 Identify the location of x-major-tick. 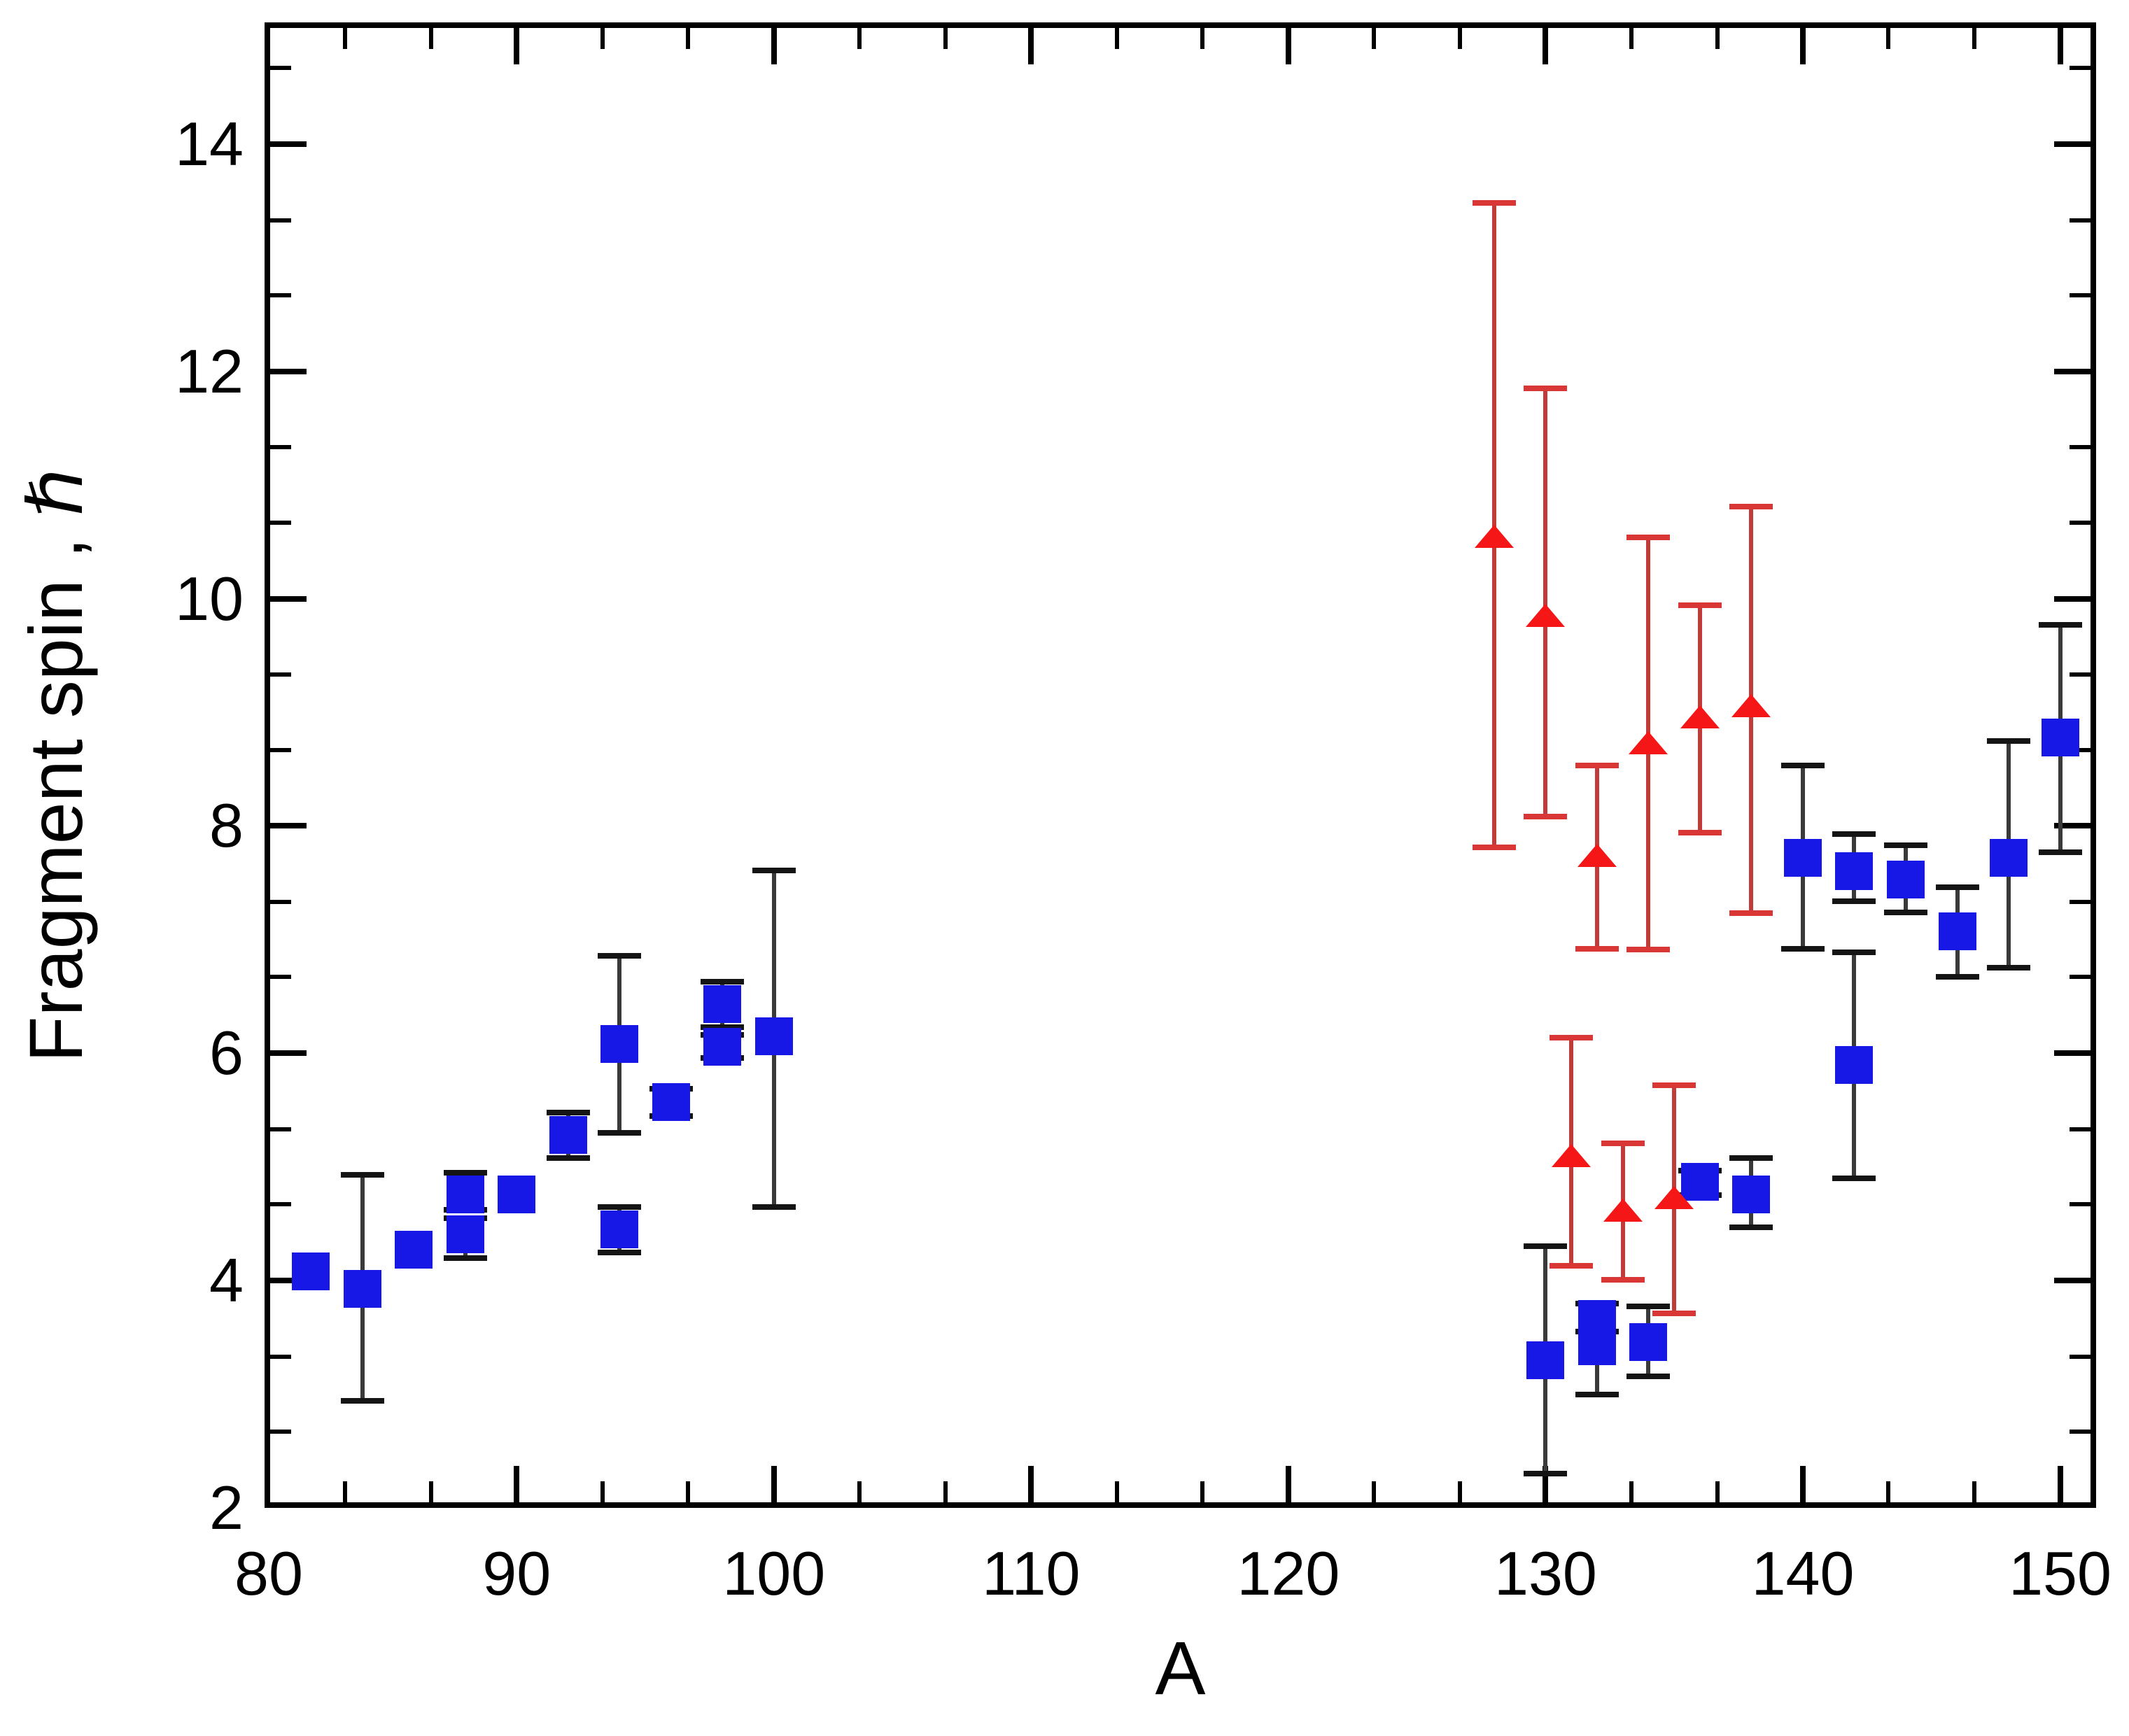
(1546, 1484).